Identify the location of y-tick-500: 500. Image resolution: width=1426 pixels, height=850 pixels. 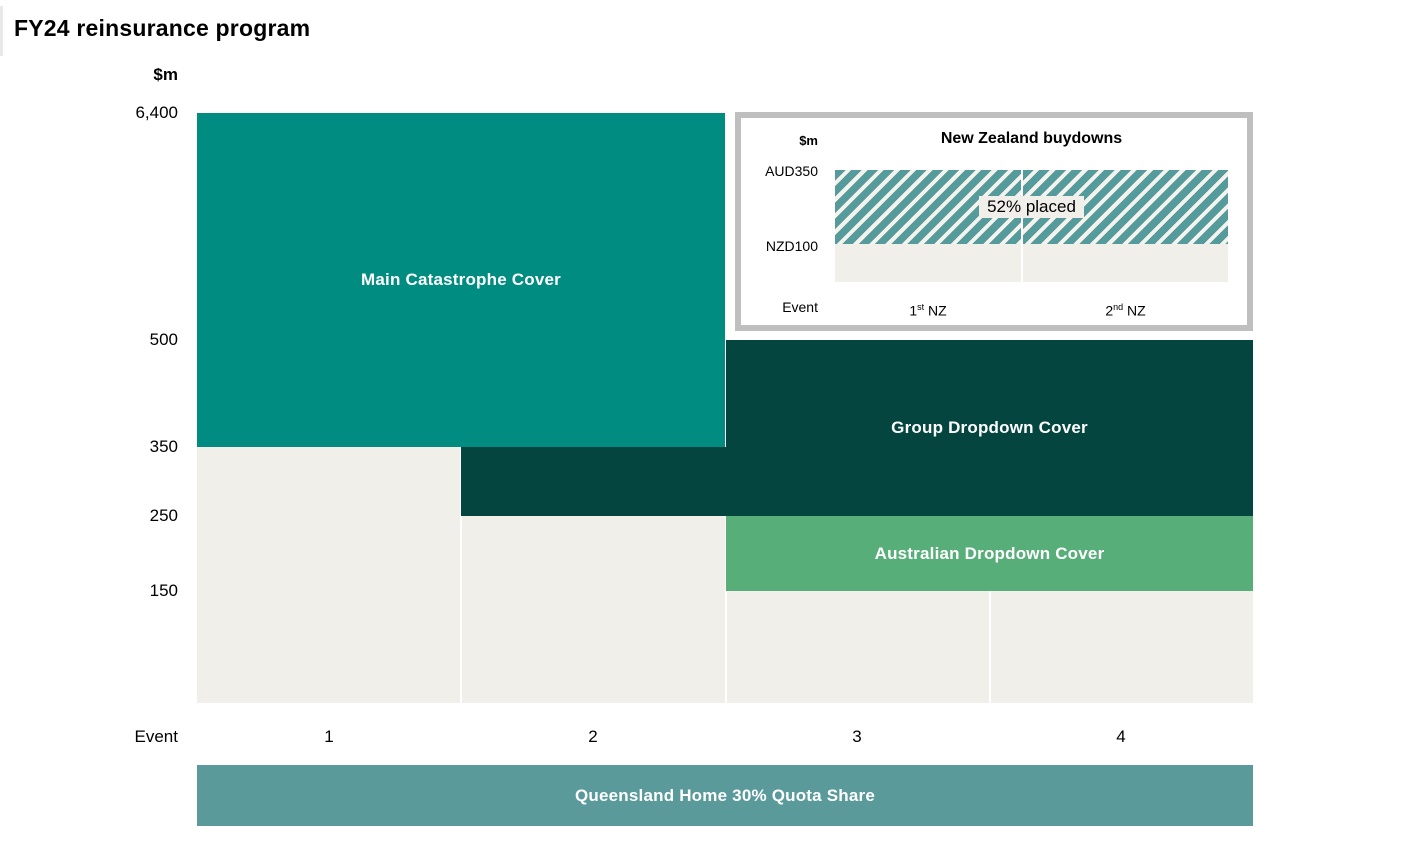
(163, 339).